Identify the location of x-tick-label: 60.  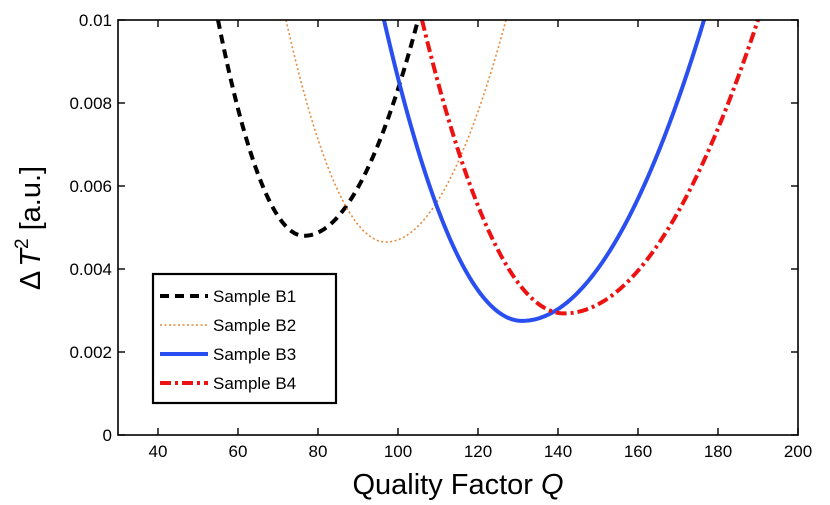
(238, 451).